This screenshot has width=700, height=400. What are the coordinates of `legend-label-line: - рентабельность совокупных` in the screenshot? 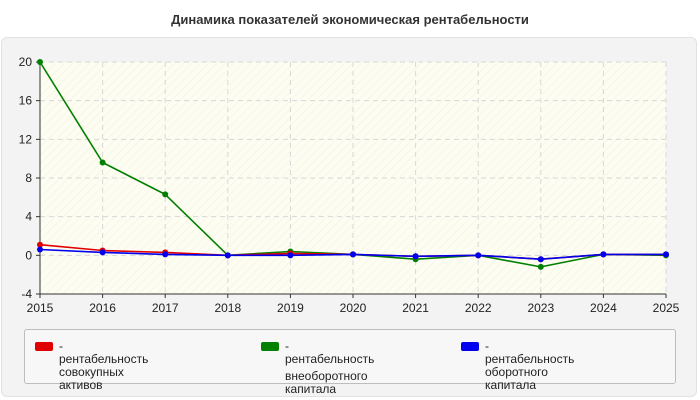 It's located at (104, 359).